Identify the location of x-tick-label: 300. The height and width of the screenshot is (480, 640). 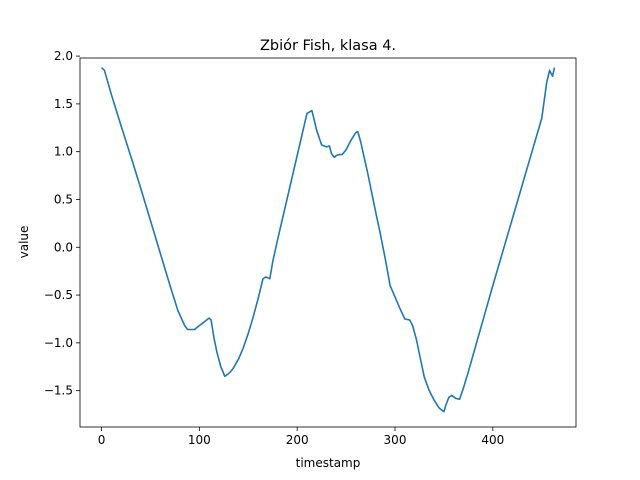
(395, 440).